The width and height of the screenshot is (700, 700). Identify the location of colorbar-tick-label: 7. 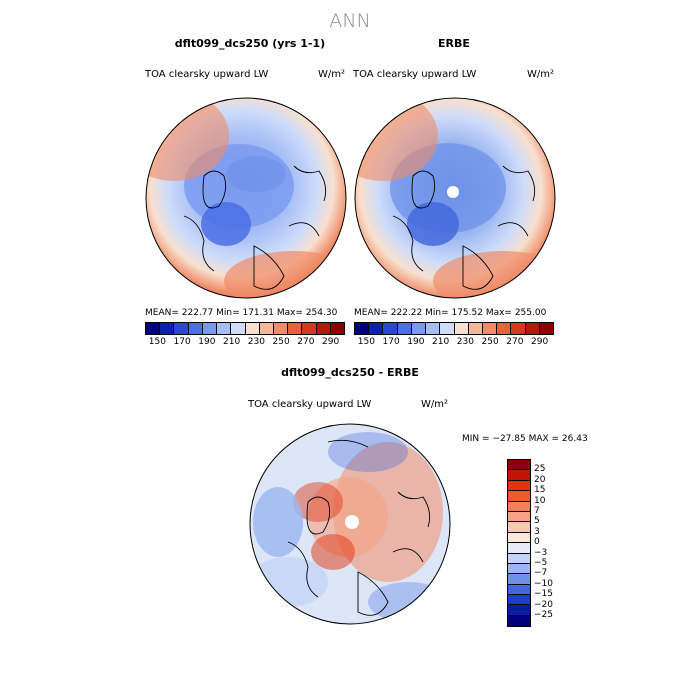
(537, 511).